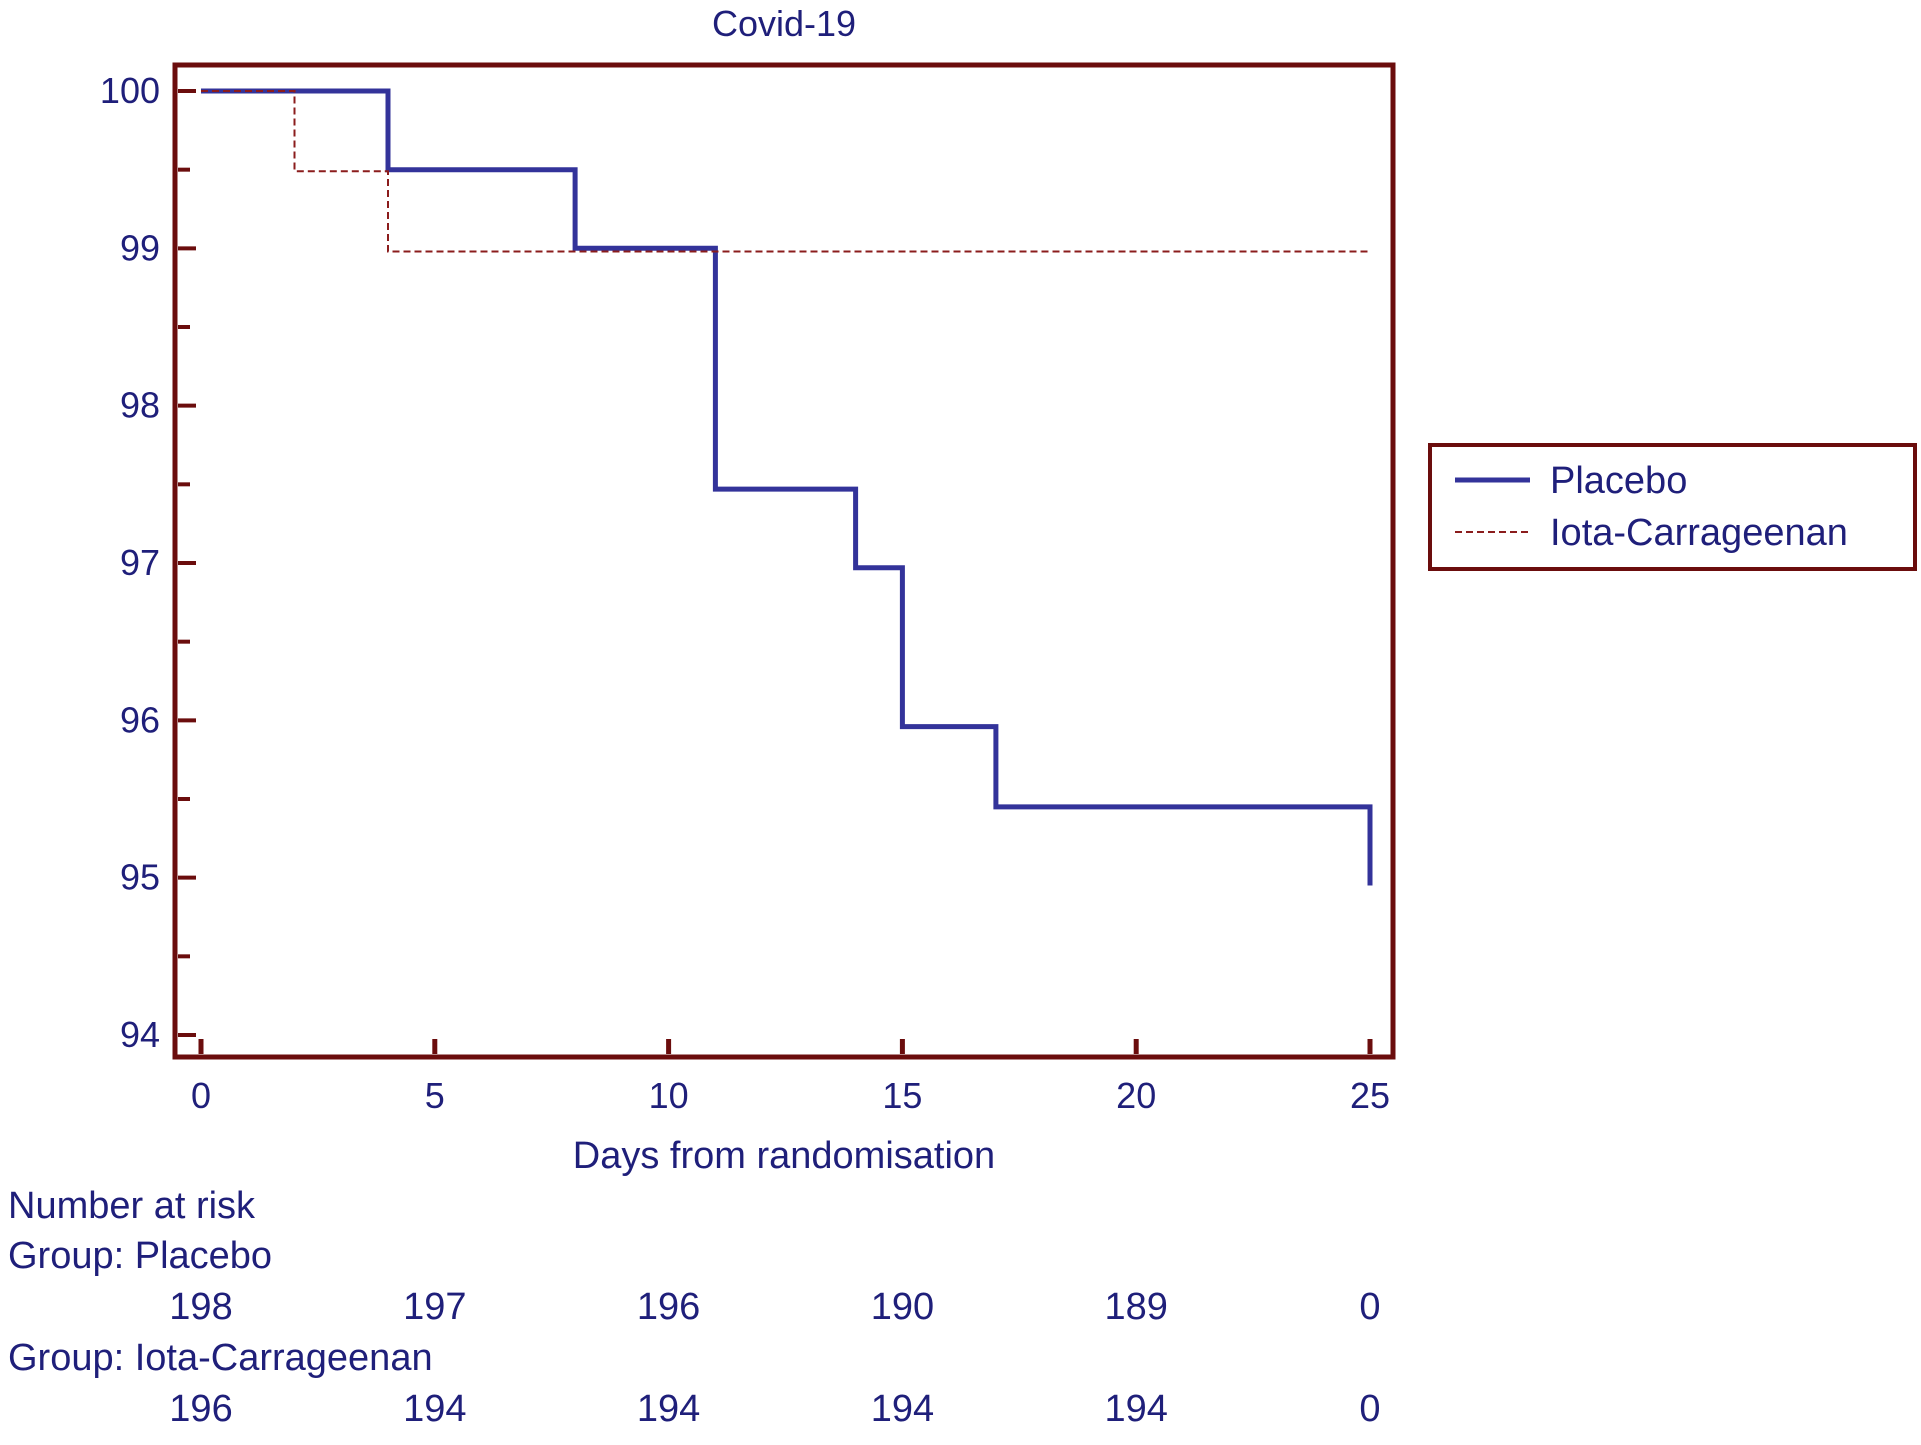 The height and width of the screenshot is (1445, 1921). What do you see at coordinates (140, 562) in the screenshot?
I see `y-tick-label: 97` at bounding box center [140, 562].